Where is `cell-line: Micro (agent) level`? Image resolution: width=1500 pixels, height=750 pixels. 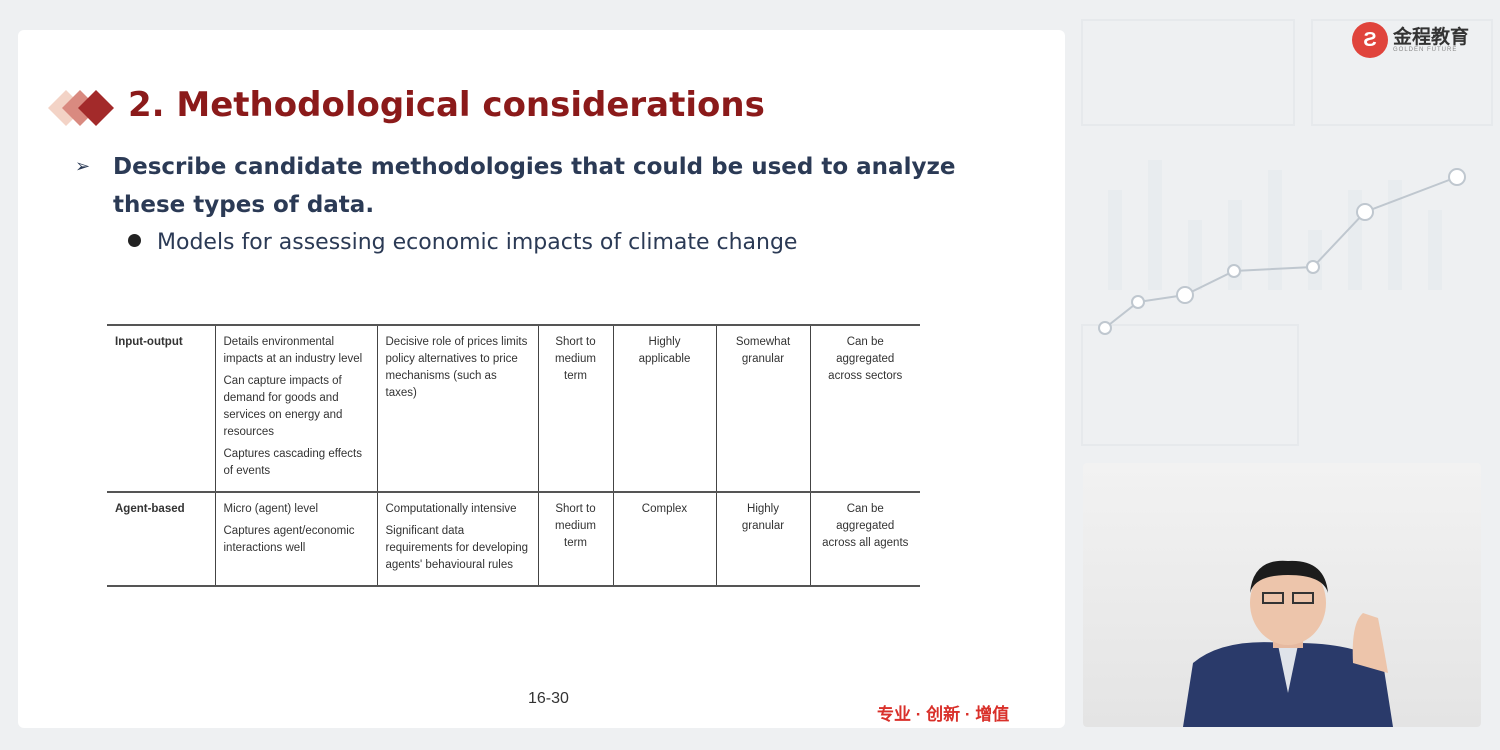 cell-line: Micro (agent) level is located at coordinates (271, 509).